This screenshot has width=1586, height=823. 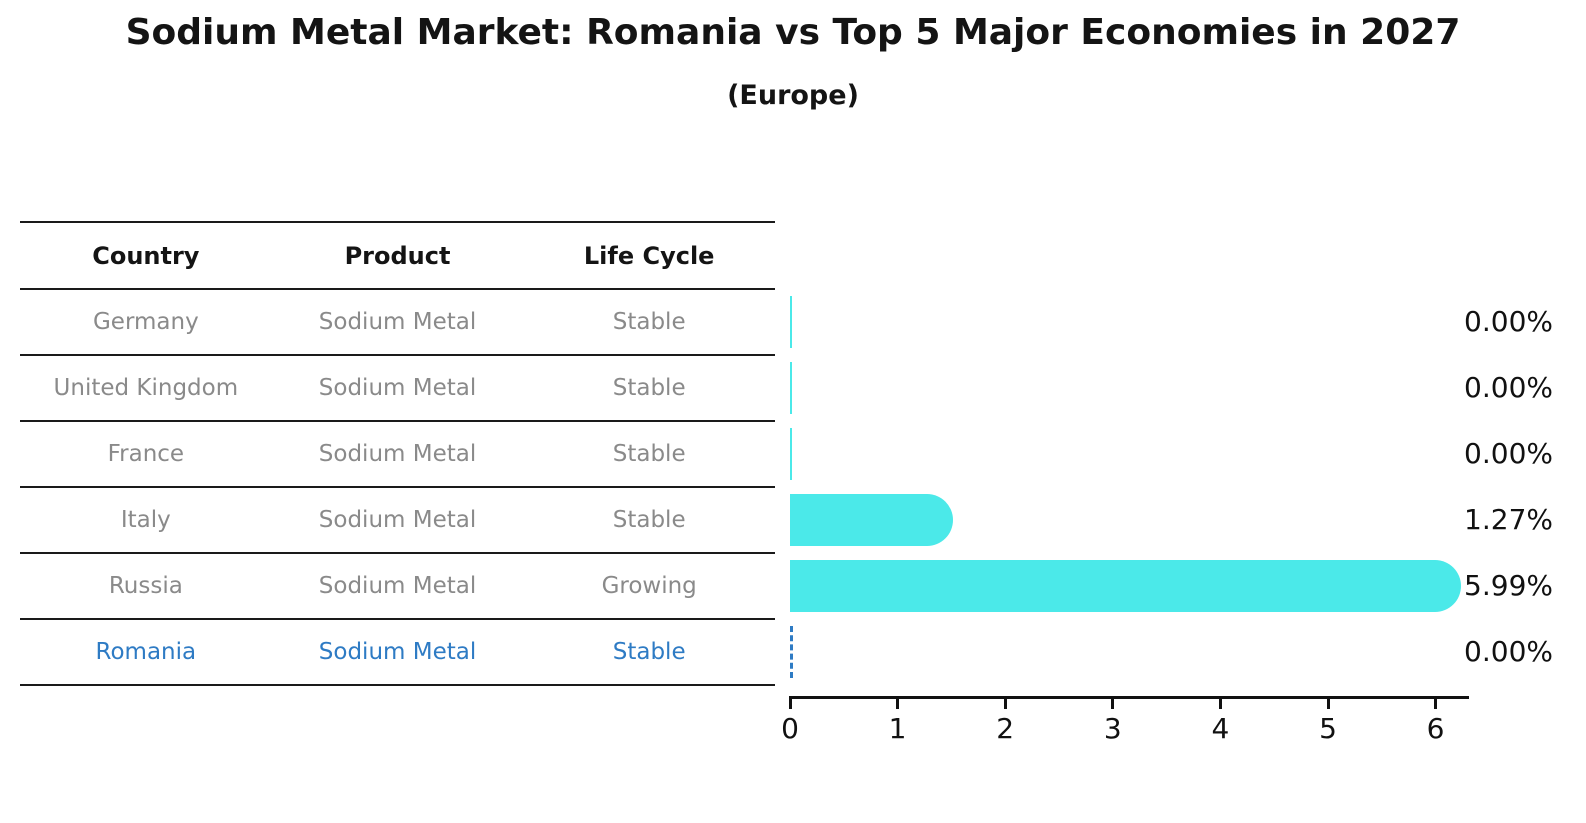 I want to click on country-cell: Italy, so click(x=145, y=520).